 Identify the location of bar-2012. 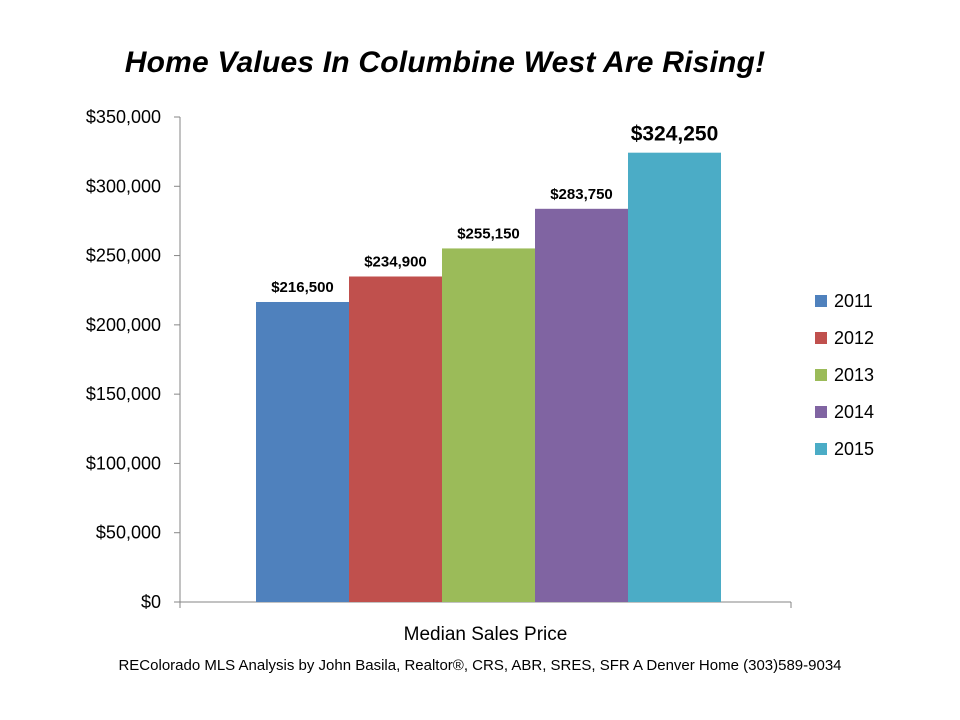
(395, 439).